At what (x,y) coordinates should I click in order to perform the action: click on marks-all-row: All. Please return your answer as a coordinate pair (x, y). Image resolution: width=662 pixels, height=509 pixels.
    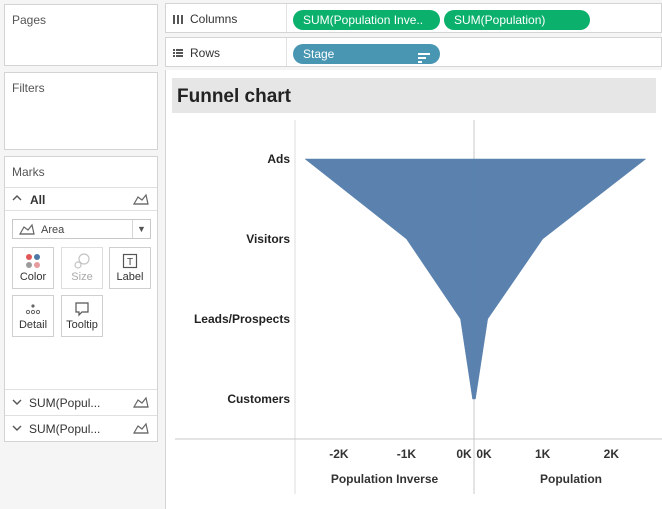
    Looking at the image, I should click on (81, 199).